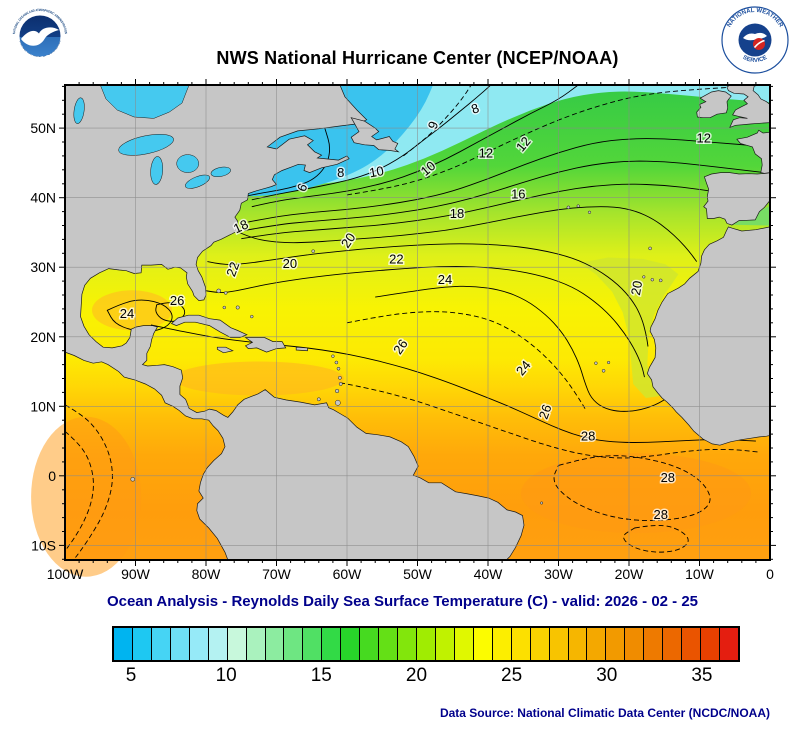  I want to click on contour-label: 18, so click(457, 213).